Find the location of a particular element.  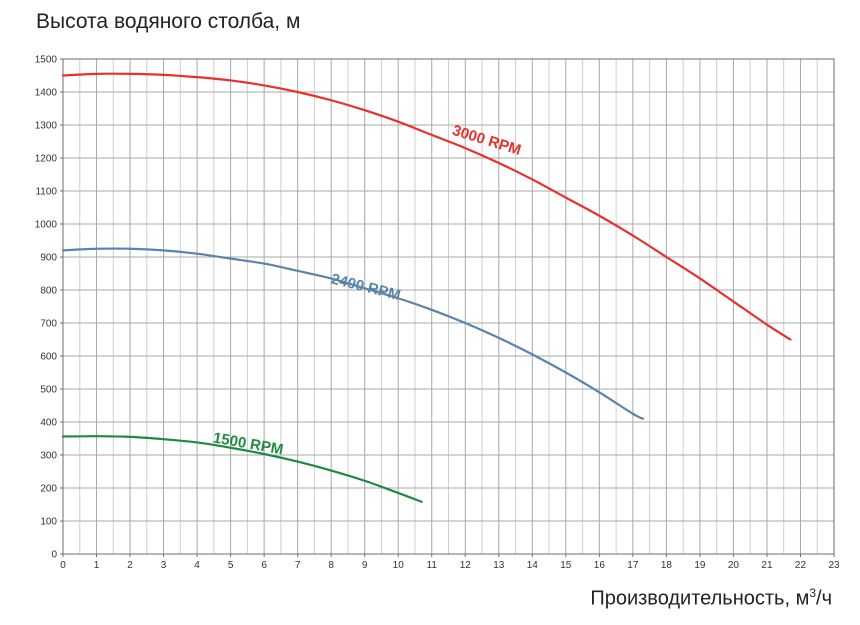

y-tick-label: 100 is located at coordinates (48, 522).